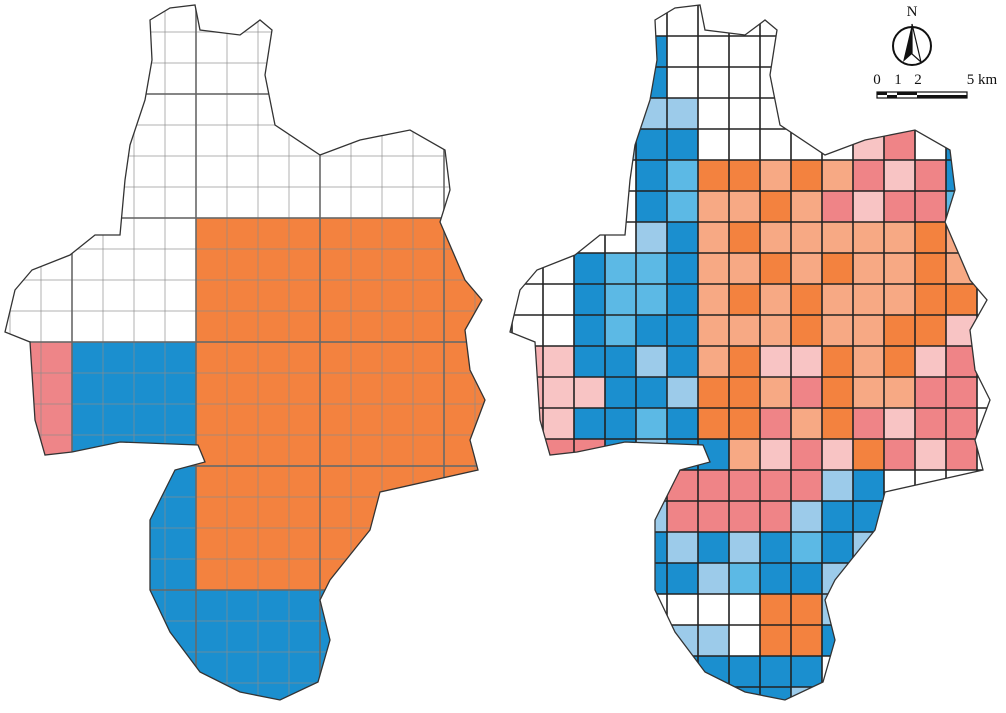 The height and width of the screenshot is (713, 1006). What do you see at coordinates (935, 85) in the screenshot?
I see `scale-bar: 0 1 2 5 km` at bounding box center [935, 85].